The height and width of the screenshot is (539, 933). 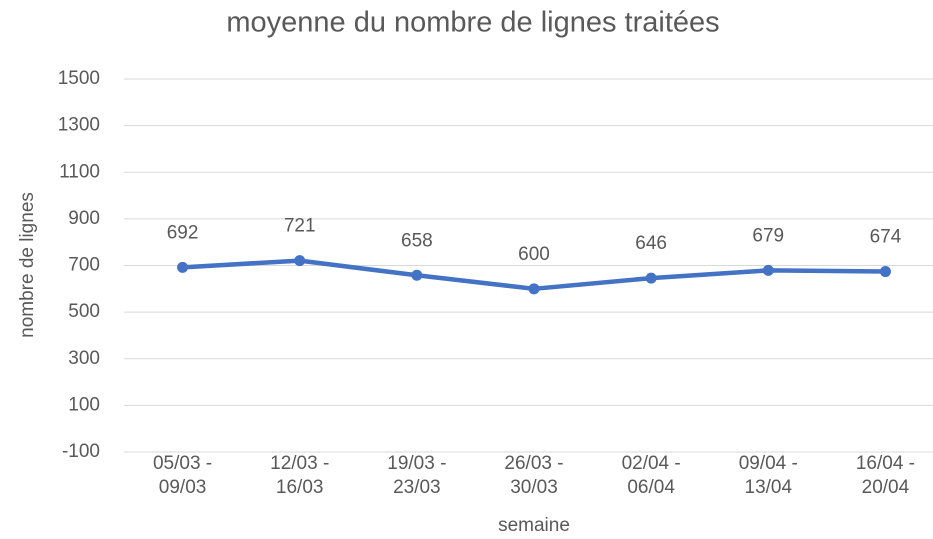 I want to click on y-tick-label: 300, so click(x=84, y=358).